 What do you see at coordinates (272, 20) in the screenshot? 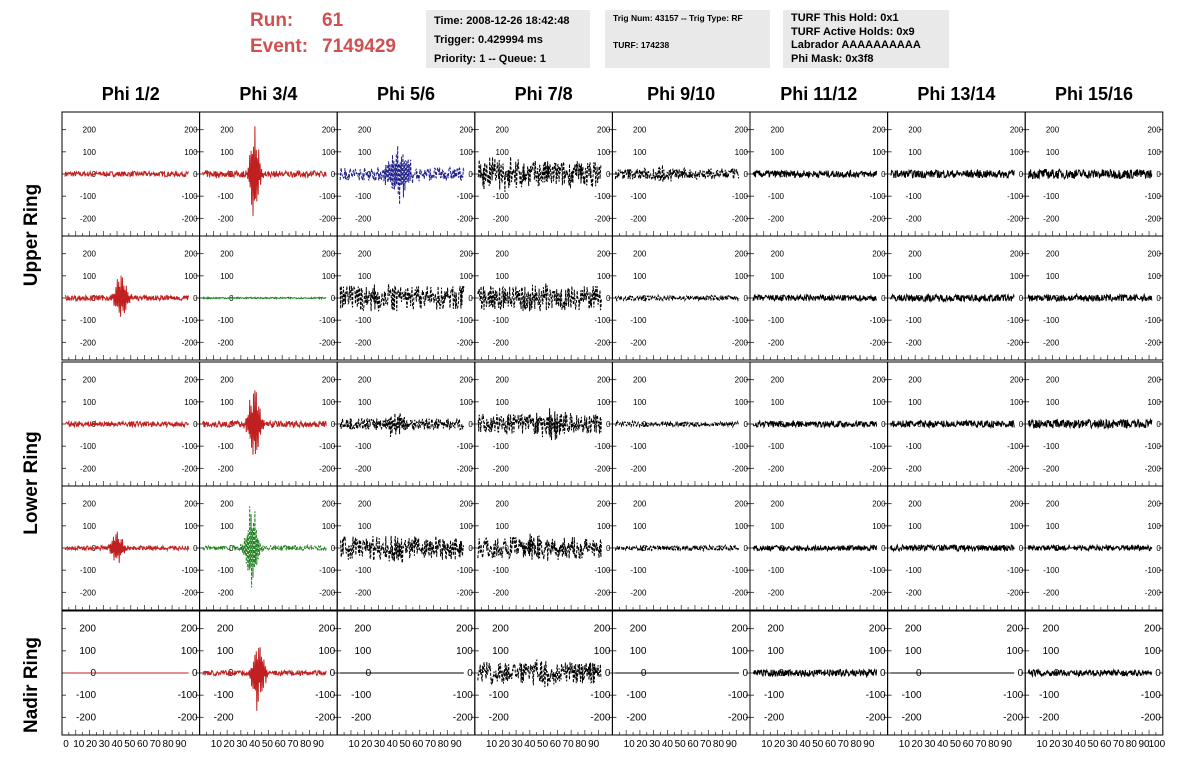
I see `run-label: Run:` at bounding box center [272, 20].